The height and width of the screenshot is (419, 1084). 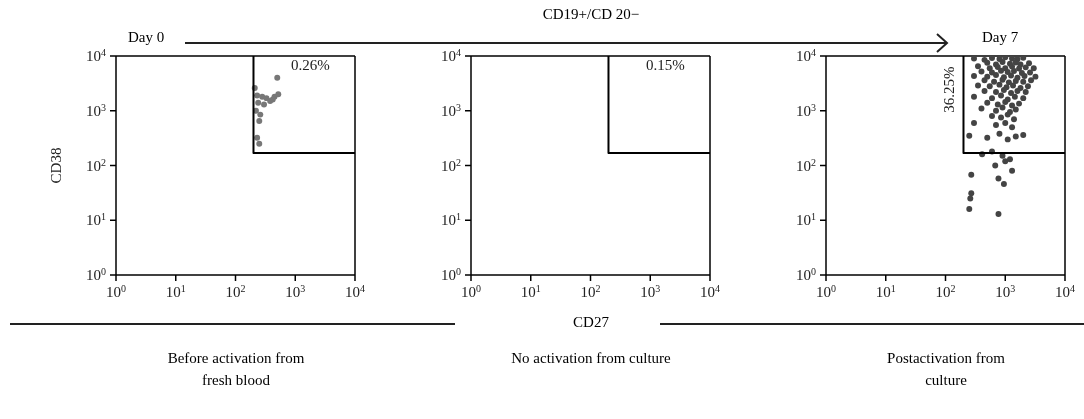 I want to click on text: No activation from culture, so click(x=591, y=358).